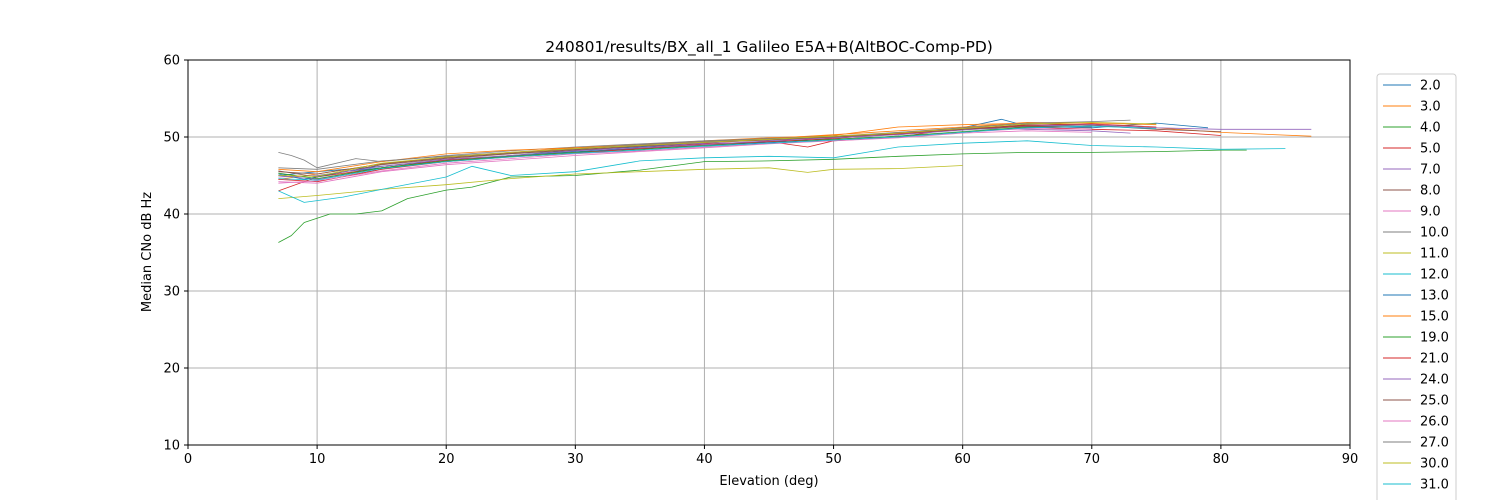 This screenshot has width=1500, height=504. Describe the element at coordinates (1092, 459) in the screenshot. I see `x-tick-label: 70` at that location.